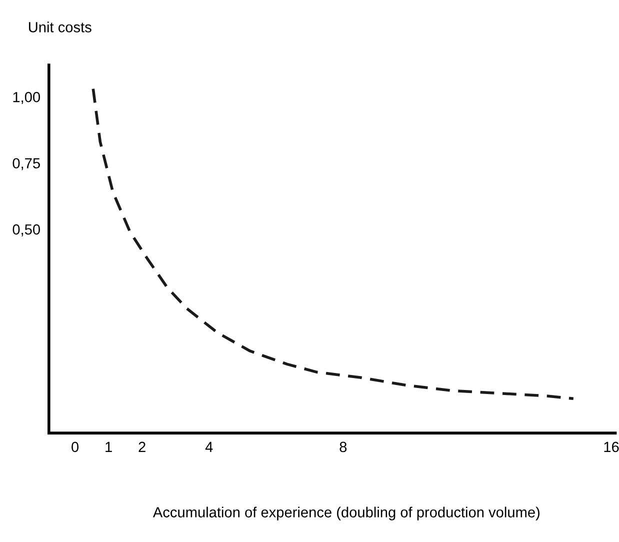  Describe the element at coordinates (60, 27) in the screenshot. I see `y-axis-title: Unit costs` at that location.